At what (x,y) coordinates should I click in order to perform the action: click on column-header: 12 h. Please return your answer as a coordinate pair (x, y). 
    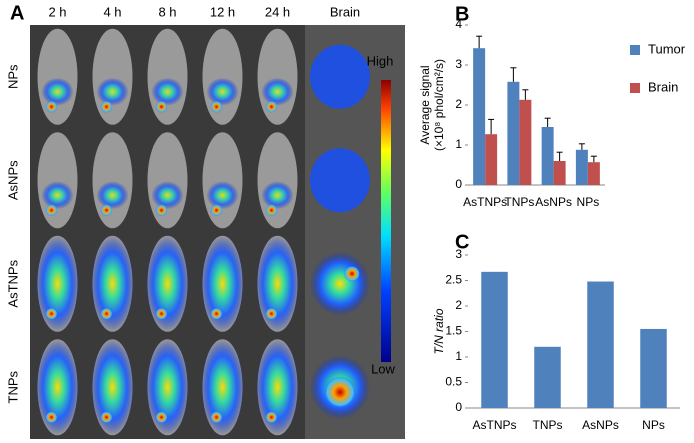
    Looking at the image, I should click on (222, 11).